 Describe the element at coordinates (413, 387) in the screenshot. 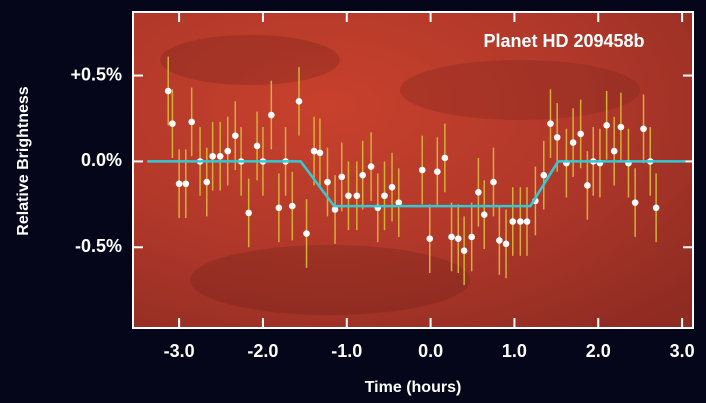

I see `x-axis-label: Time (hours)` at that location.